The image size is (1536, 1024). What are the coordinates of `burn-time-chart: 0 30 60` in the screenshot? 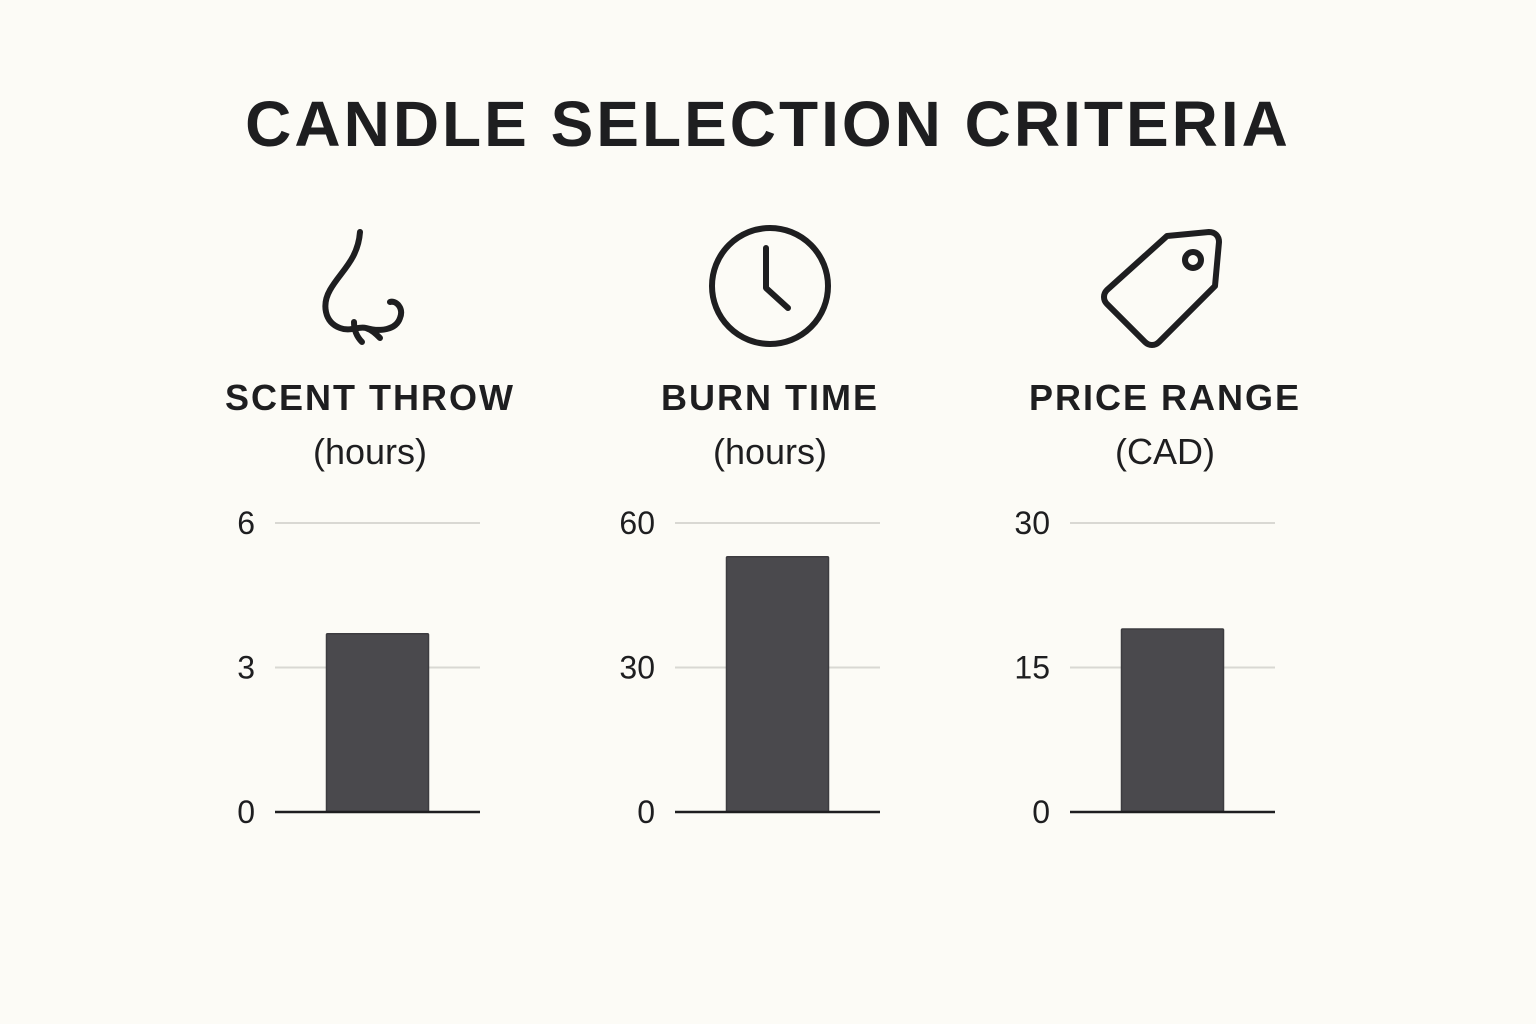 It's located at (770, 660).